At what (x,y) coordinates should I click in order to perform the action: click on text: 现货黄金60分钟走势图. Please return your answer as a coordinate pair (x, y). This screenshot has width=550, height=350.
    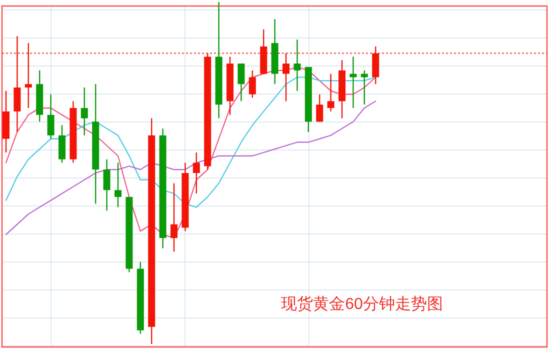
    Looking at the image, I should click on (362, 304).